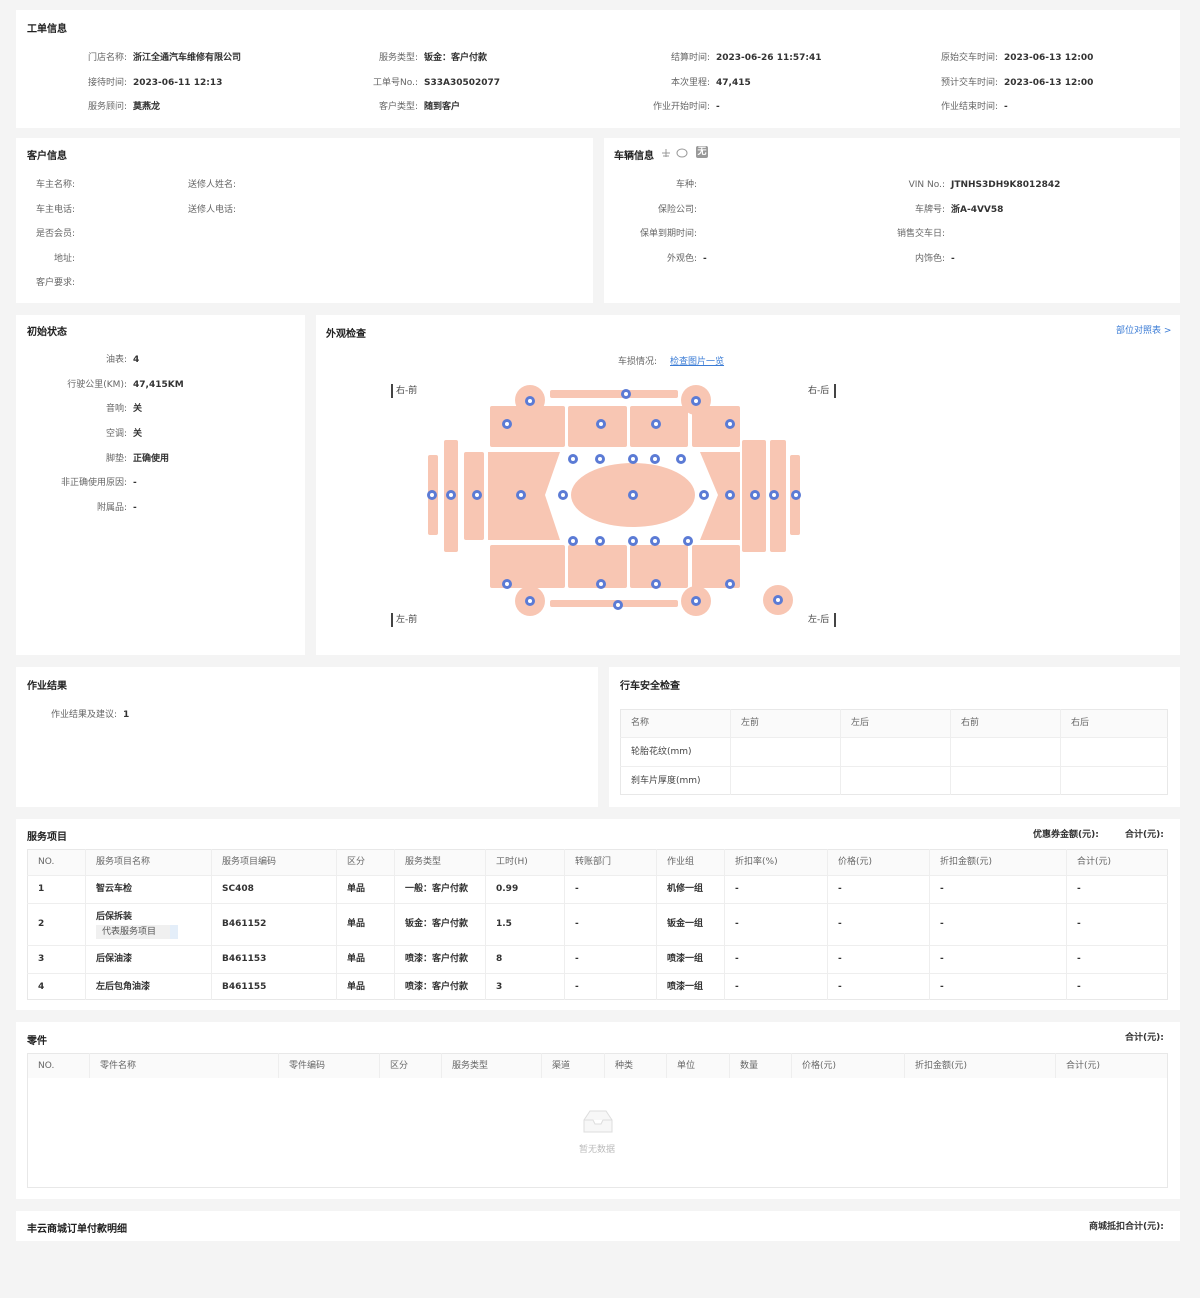  What do you see at coordinates (126, 715) in the screenshot?
I see `field-value: 1` at bounding box center [126, 715].